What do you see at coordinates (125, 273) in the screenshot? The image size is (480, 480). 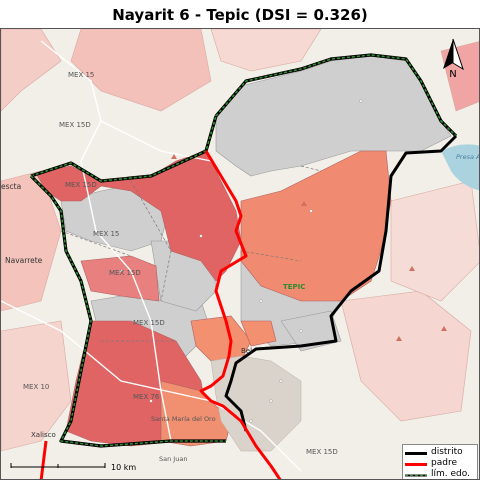 I see `road-label-mex15d-c: MEX 15D` at bounding box center [125, 273].